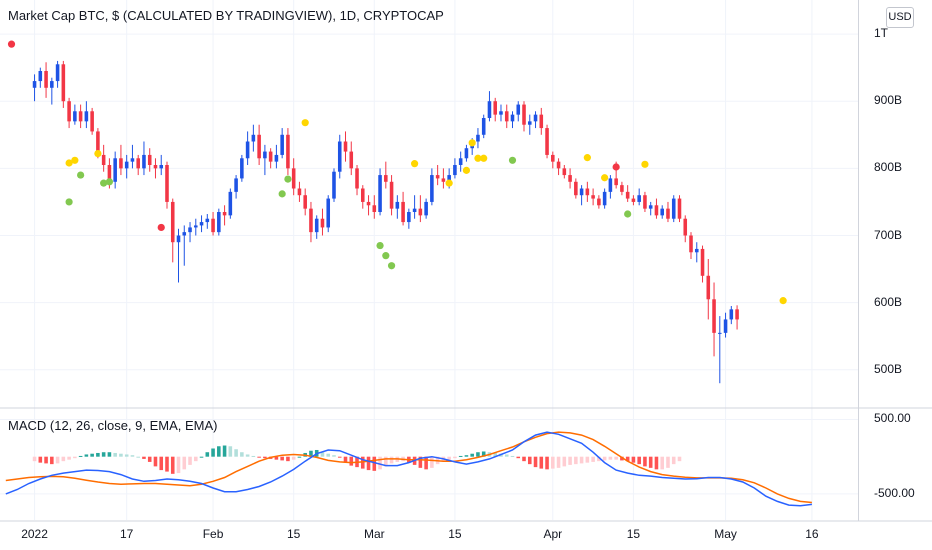  What do you see at coordinates (900, 17) in the screenshot?
I see `currency-button: USD` at bounding box center [900, 17].